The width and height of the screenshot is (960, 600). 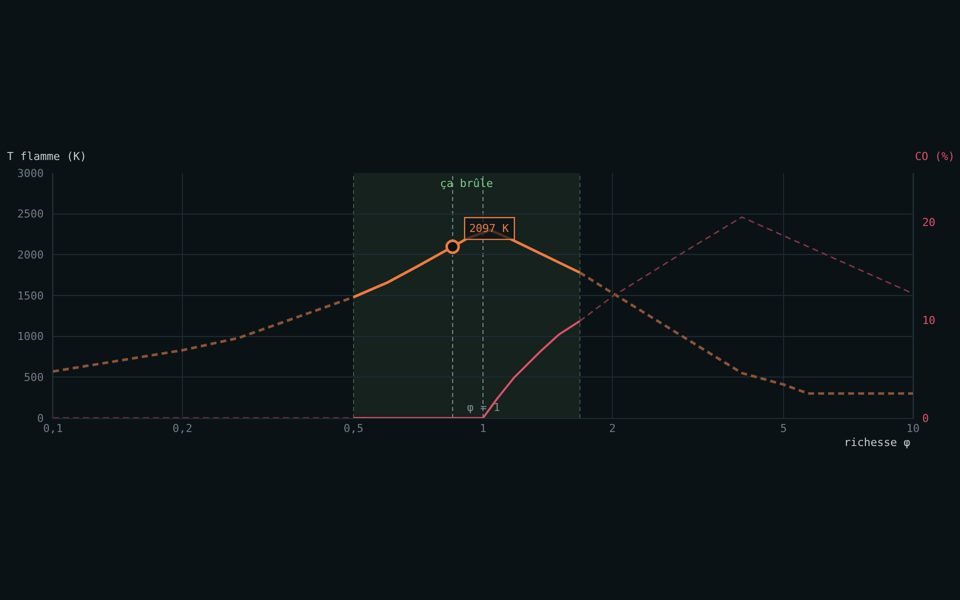 I want to click on x-tick-label: 5, so click(x=783, y=429).